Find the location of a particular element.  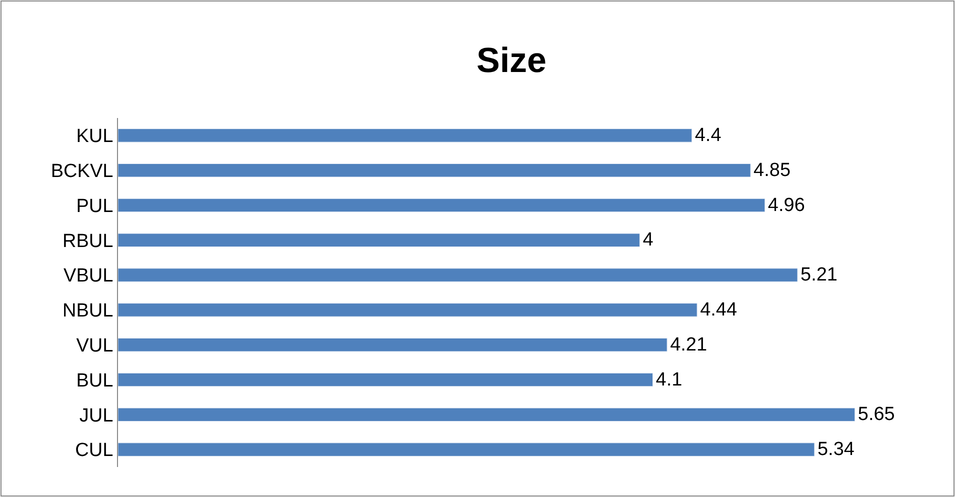

data-label: 4.96 is located at coordinates (786, 205).